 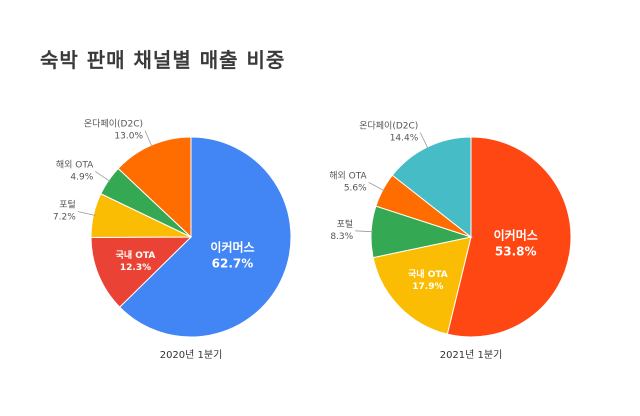 What do you see at coordinates (233, 263) in the screenshot?
I see `slice-value: 62.7%` at bounding box center [233, 263].